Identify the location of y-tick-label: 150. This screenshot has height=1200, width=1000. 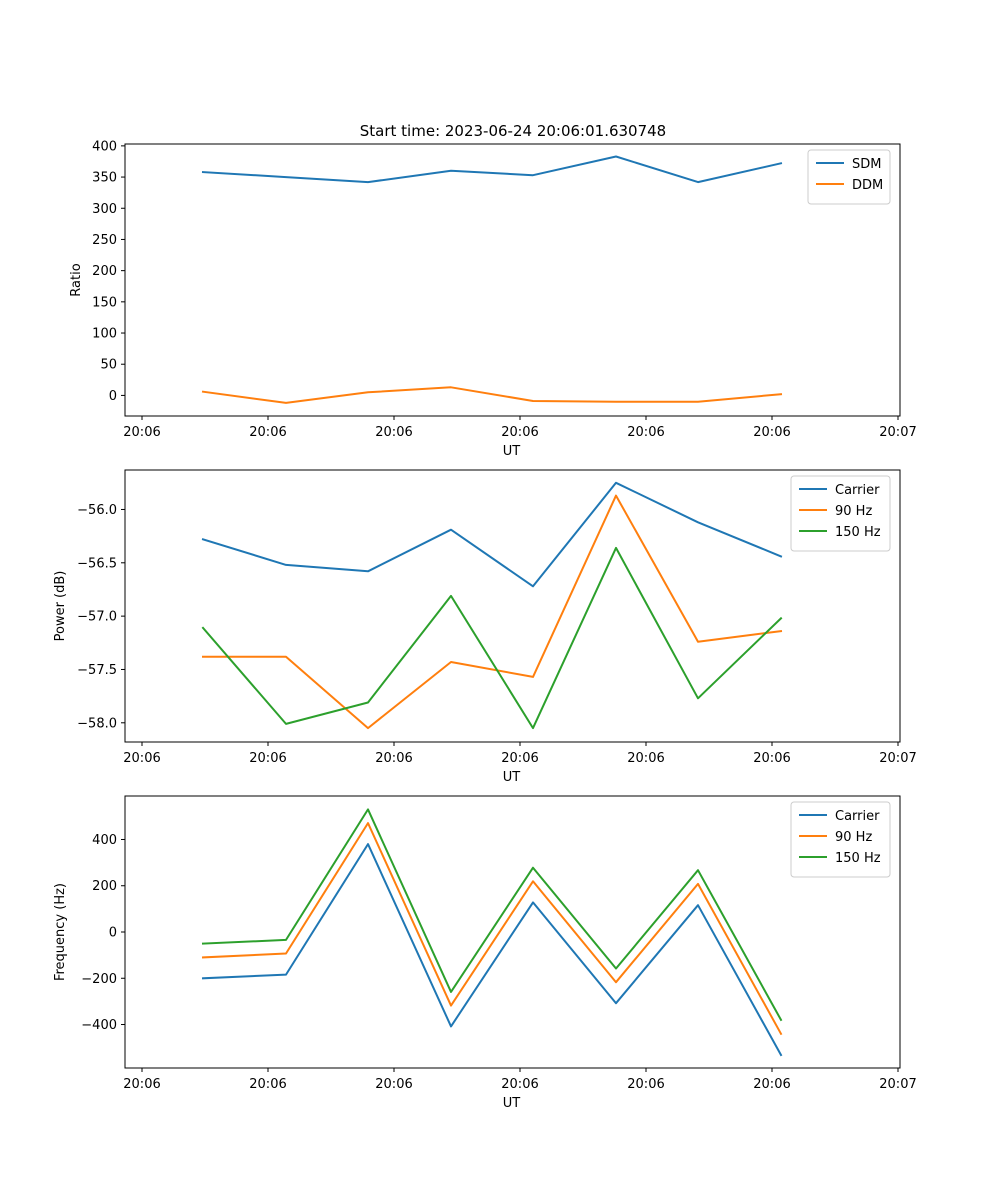
(104, 302).